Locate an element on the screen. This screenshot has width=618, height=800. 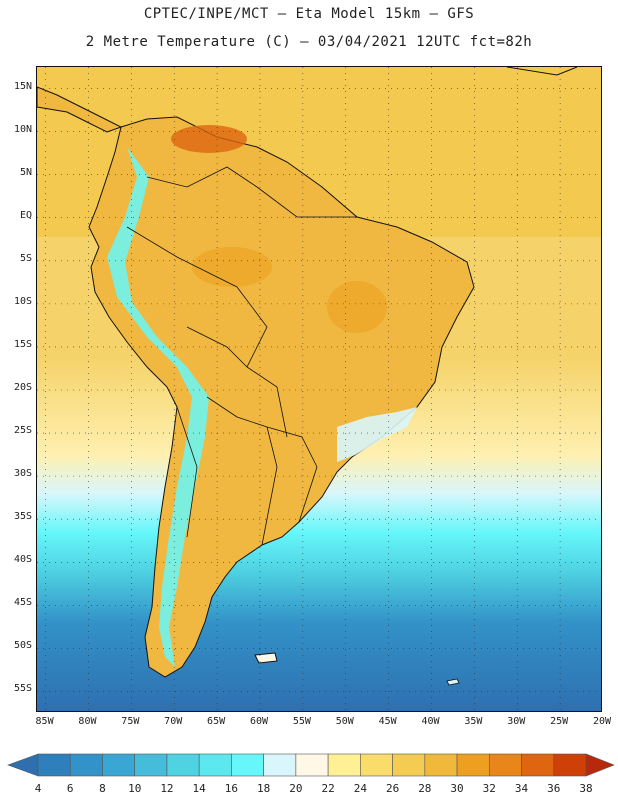
colorbar-tick-label: 8 is located at coordinates (102, 788).